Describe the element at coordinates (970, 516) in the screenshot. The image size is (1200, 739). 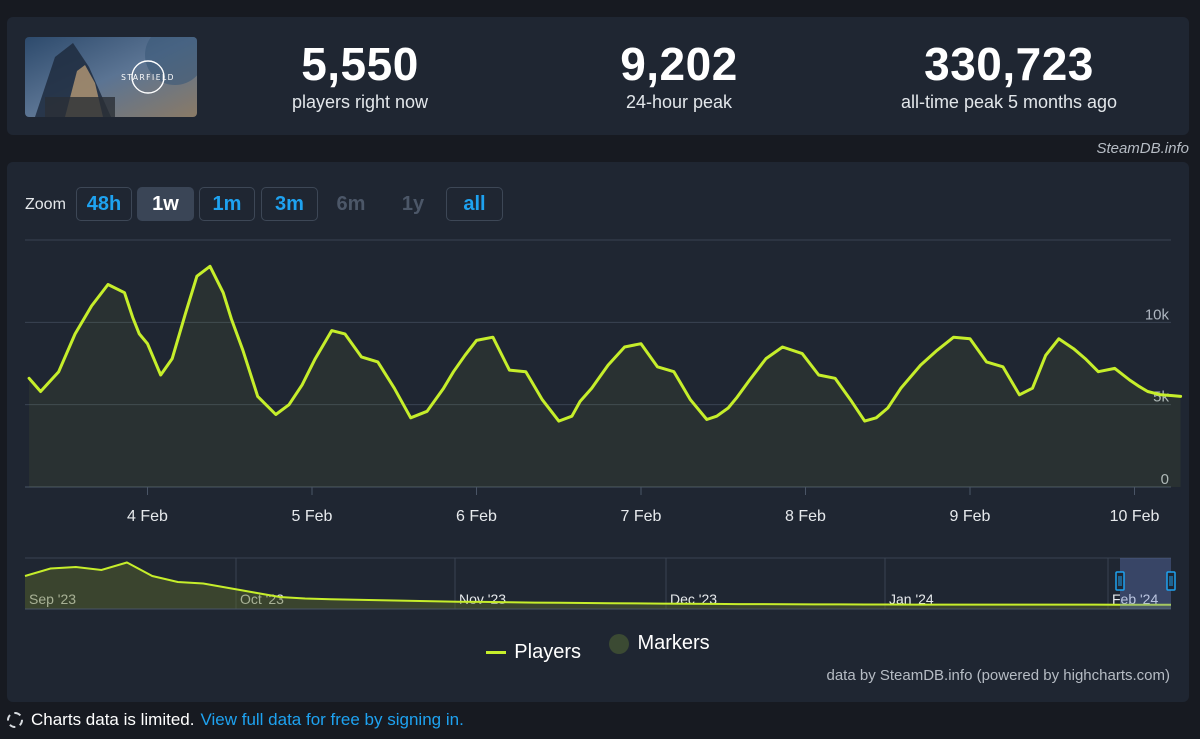
I see `x-tick-label: 9 Feb` at that location.